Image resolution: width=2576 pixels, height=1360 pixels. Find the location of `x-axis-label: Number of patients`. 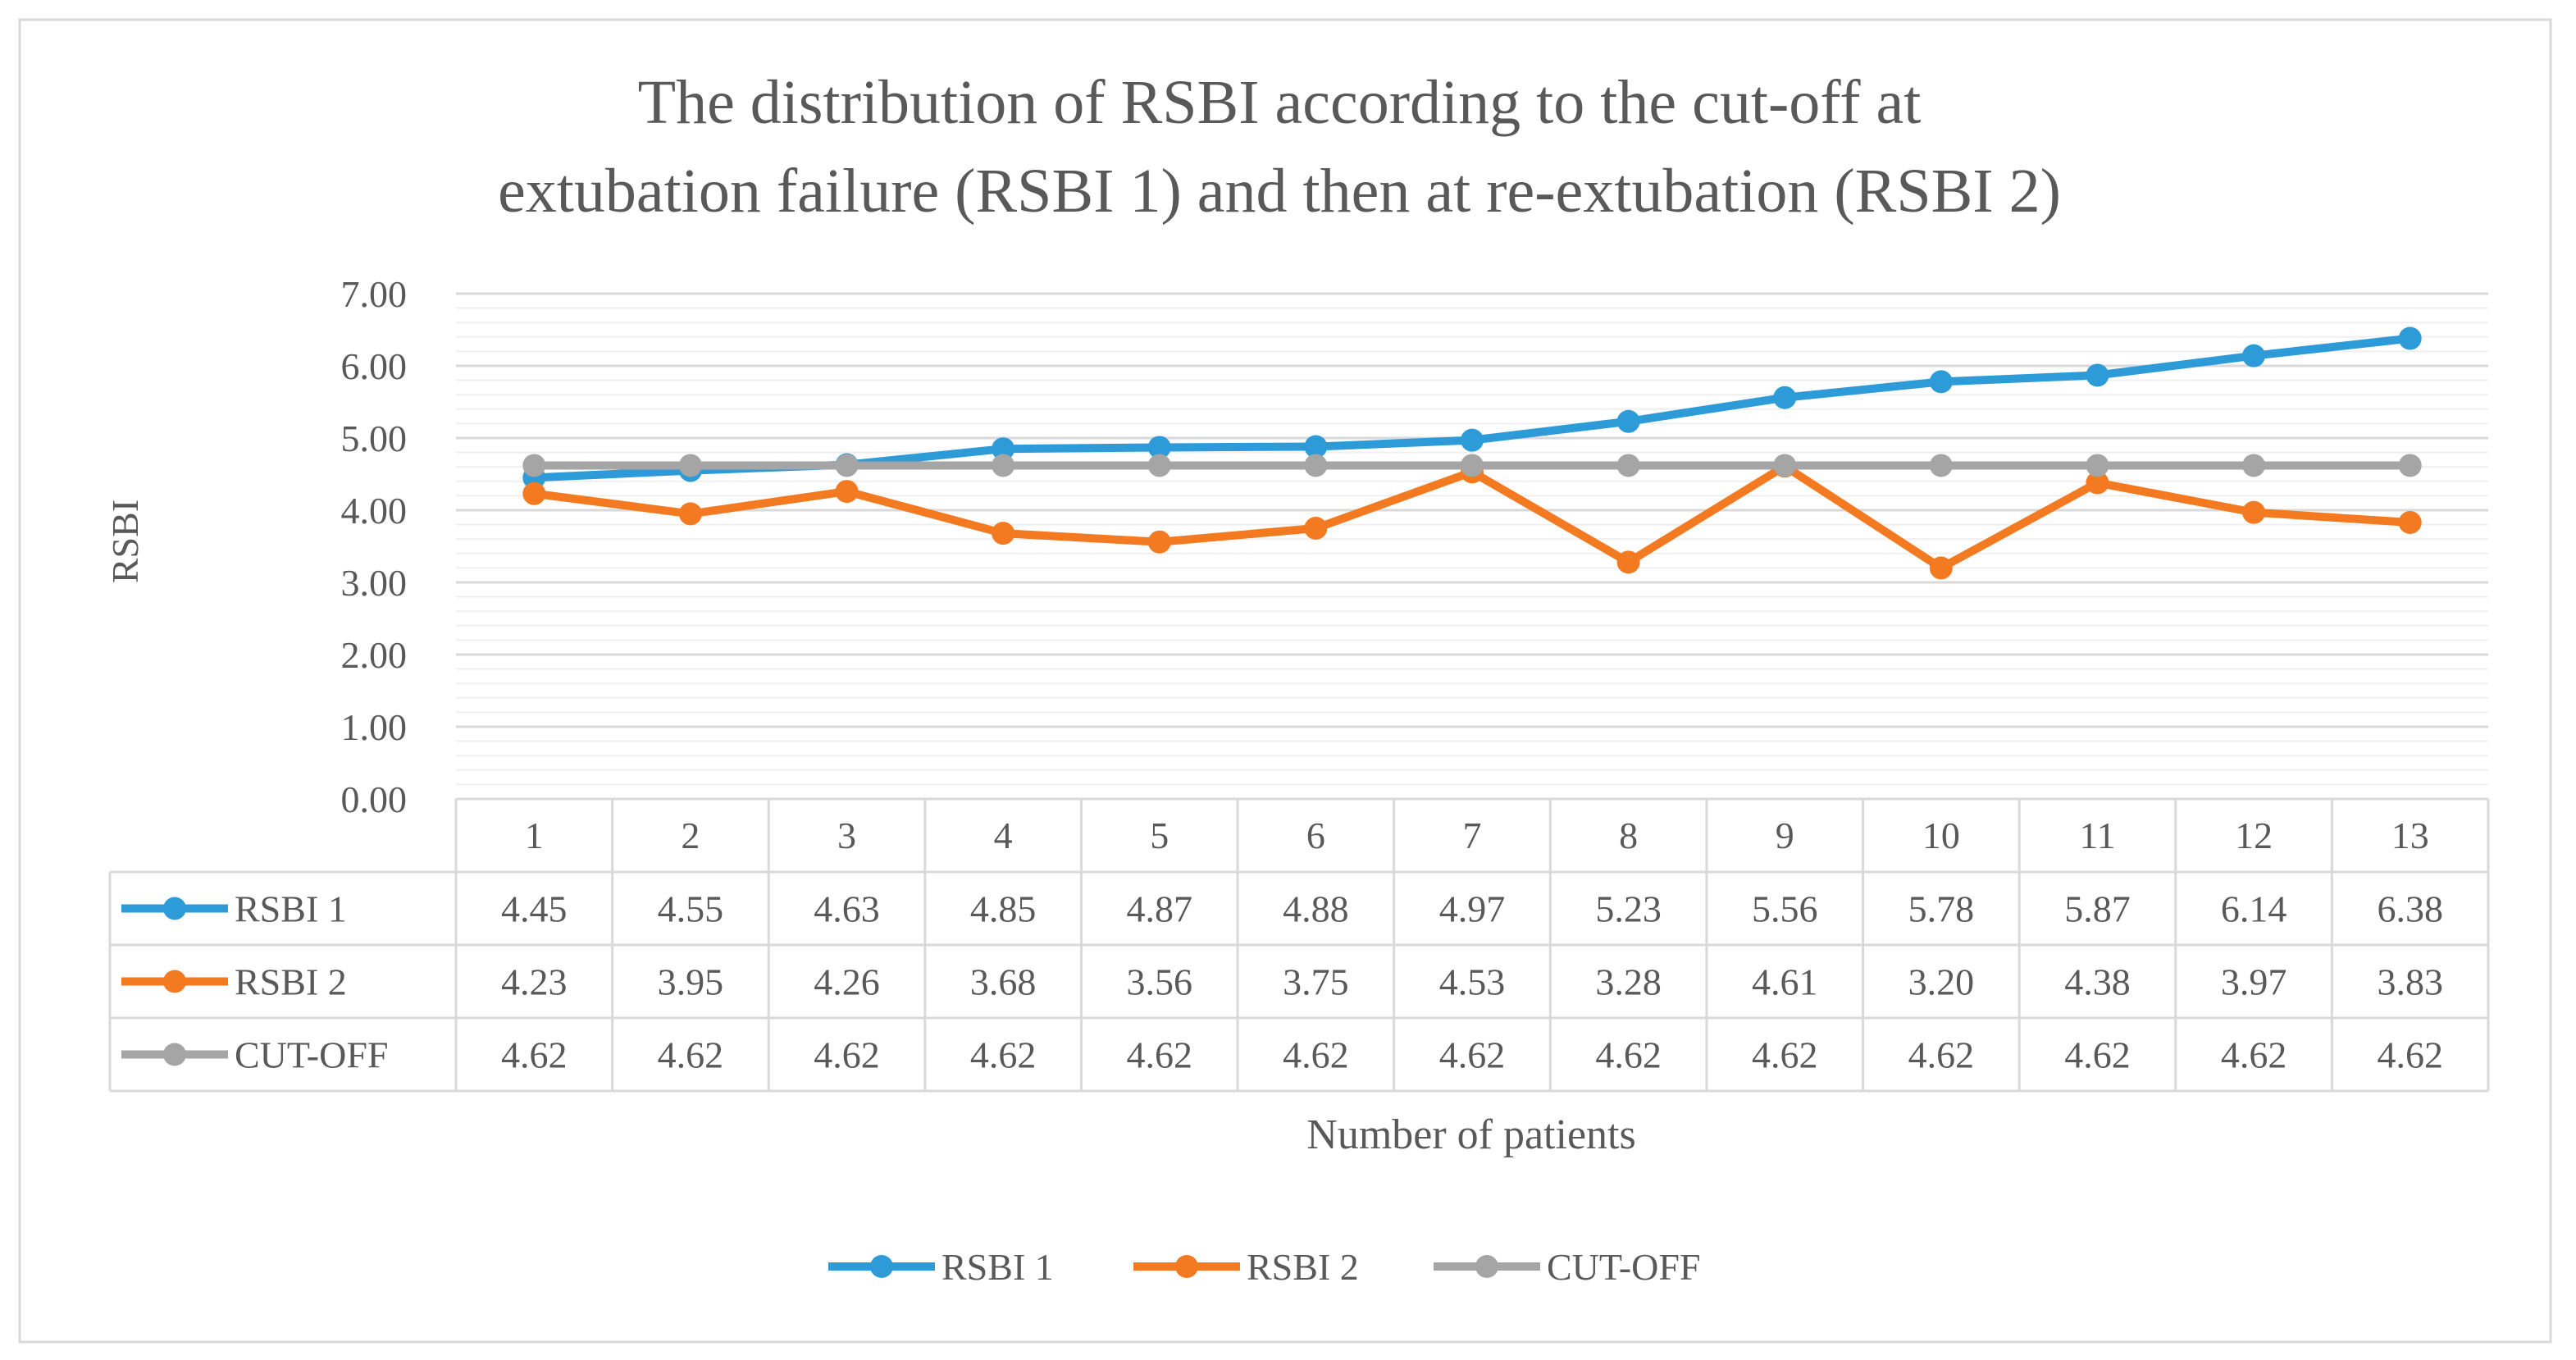

x-axis-label: Number of patients is located at coordinates (1470, 1135).